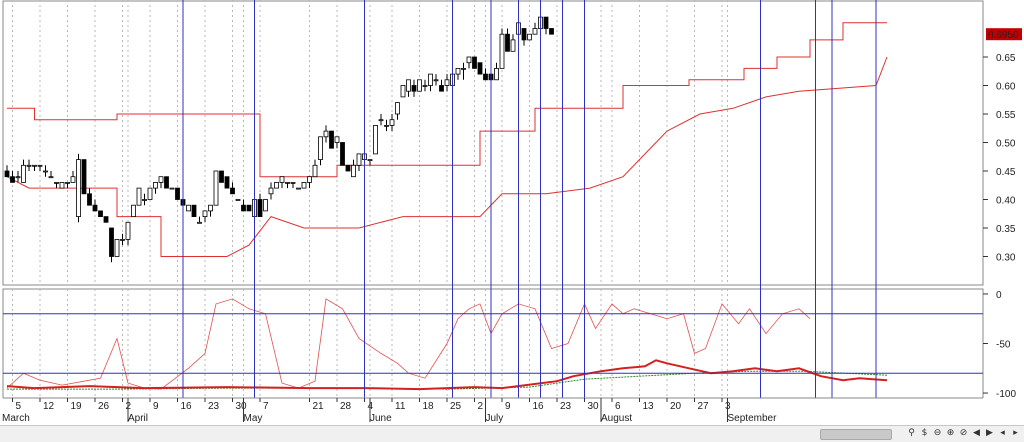 The width and height of the screenshot is (1024, 442). I want to click on price-axis-label: 0.55, so click(1006, 115).